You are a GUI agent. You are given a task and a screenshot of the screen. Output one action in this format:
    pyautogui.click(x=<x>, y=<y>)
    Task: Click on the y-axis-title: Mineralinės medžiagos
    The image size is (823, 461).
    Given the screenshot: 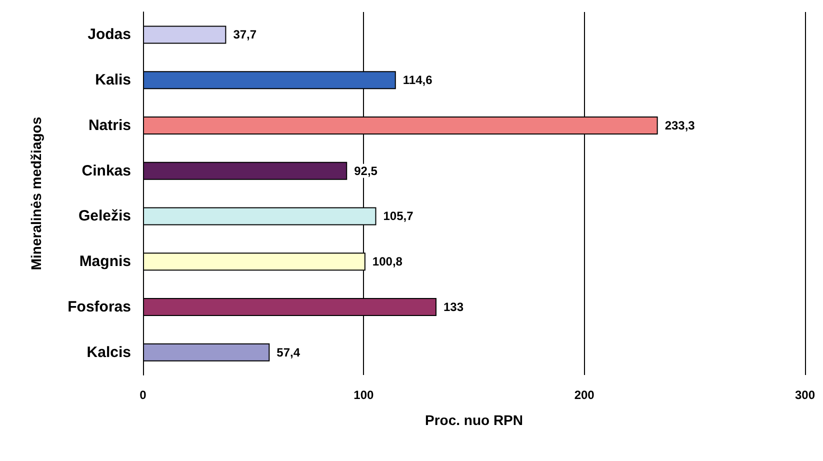 What is the action you would take?
    pyautogui.click(x=36, y=193)
    